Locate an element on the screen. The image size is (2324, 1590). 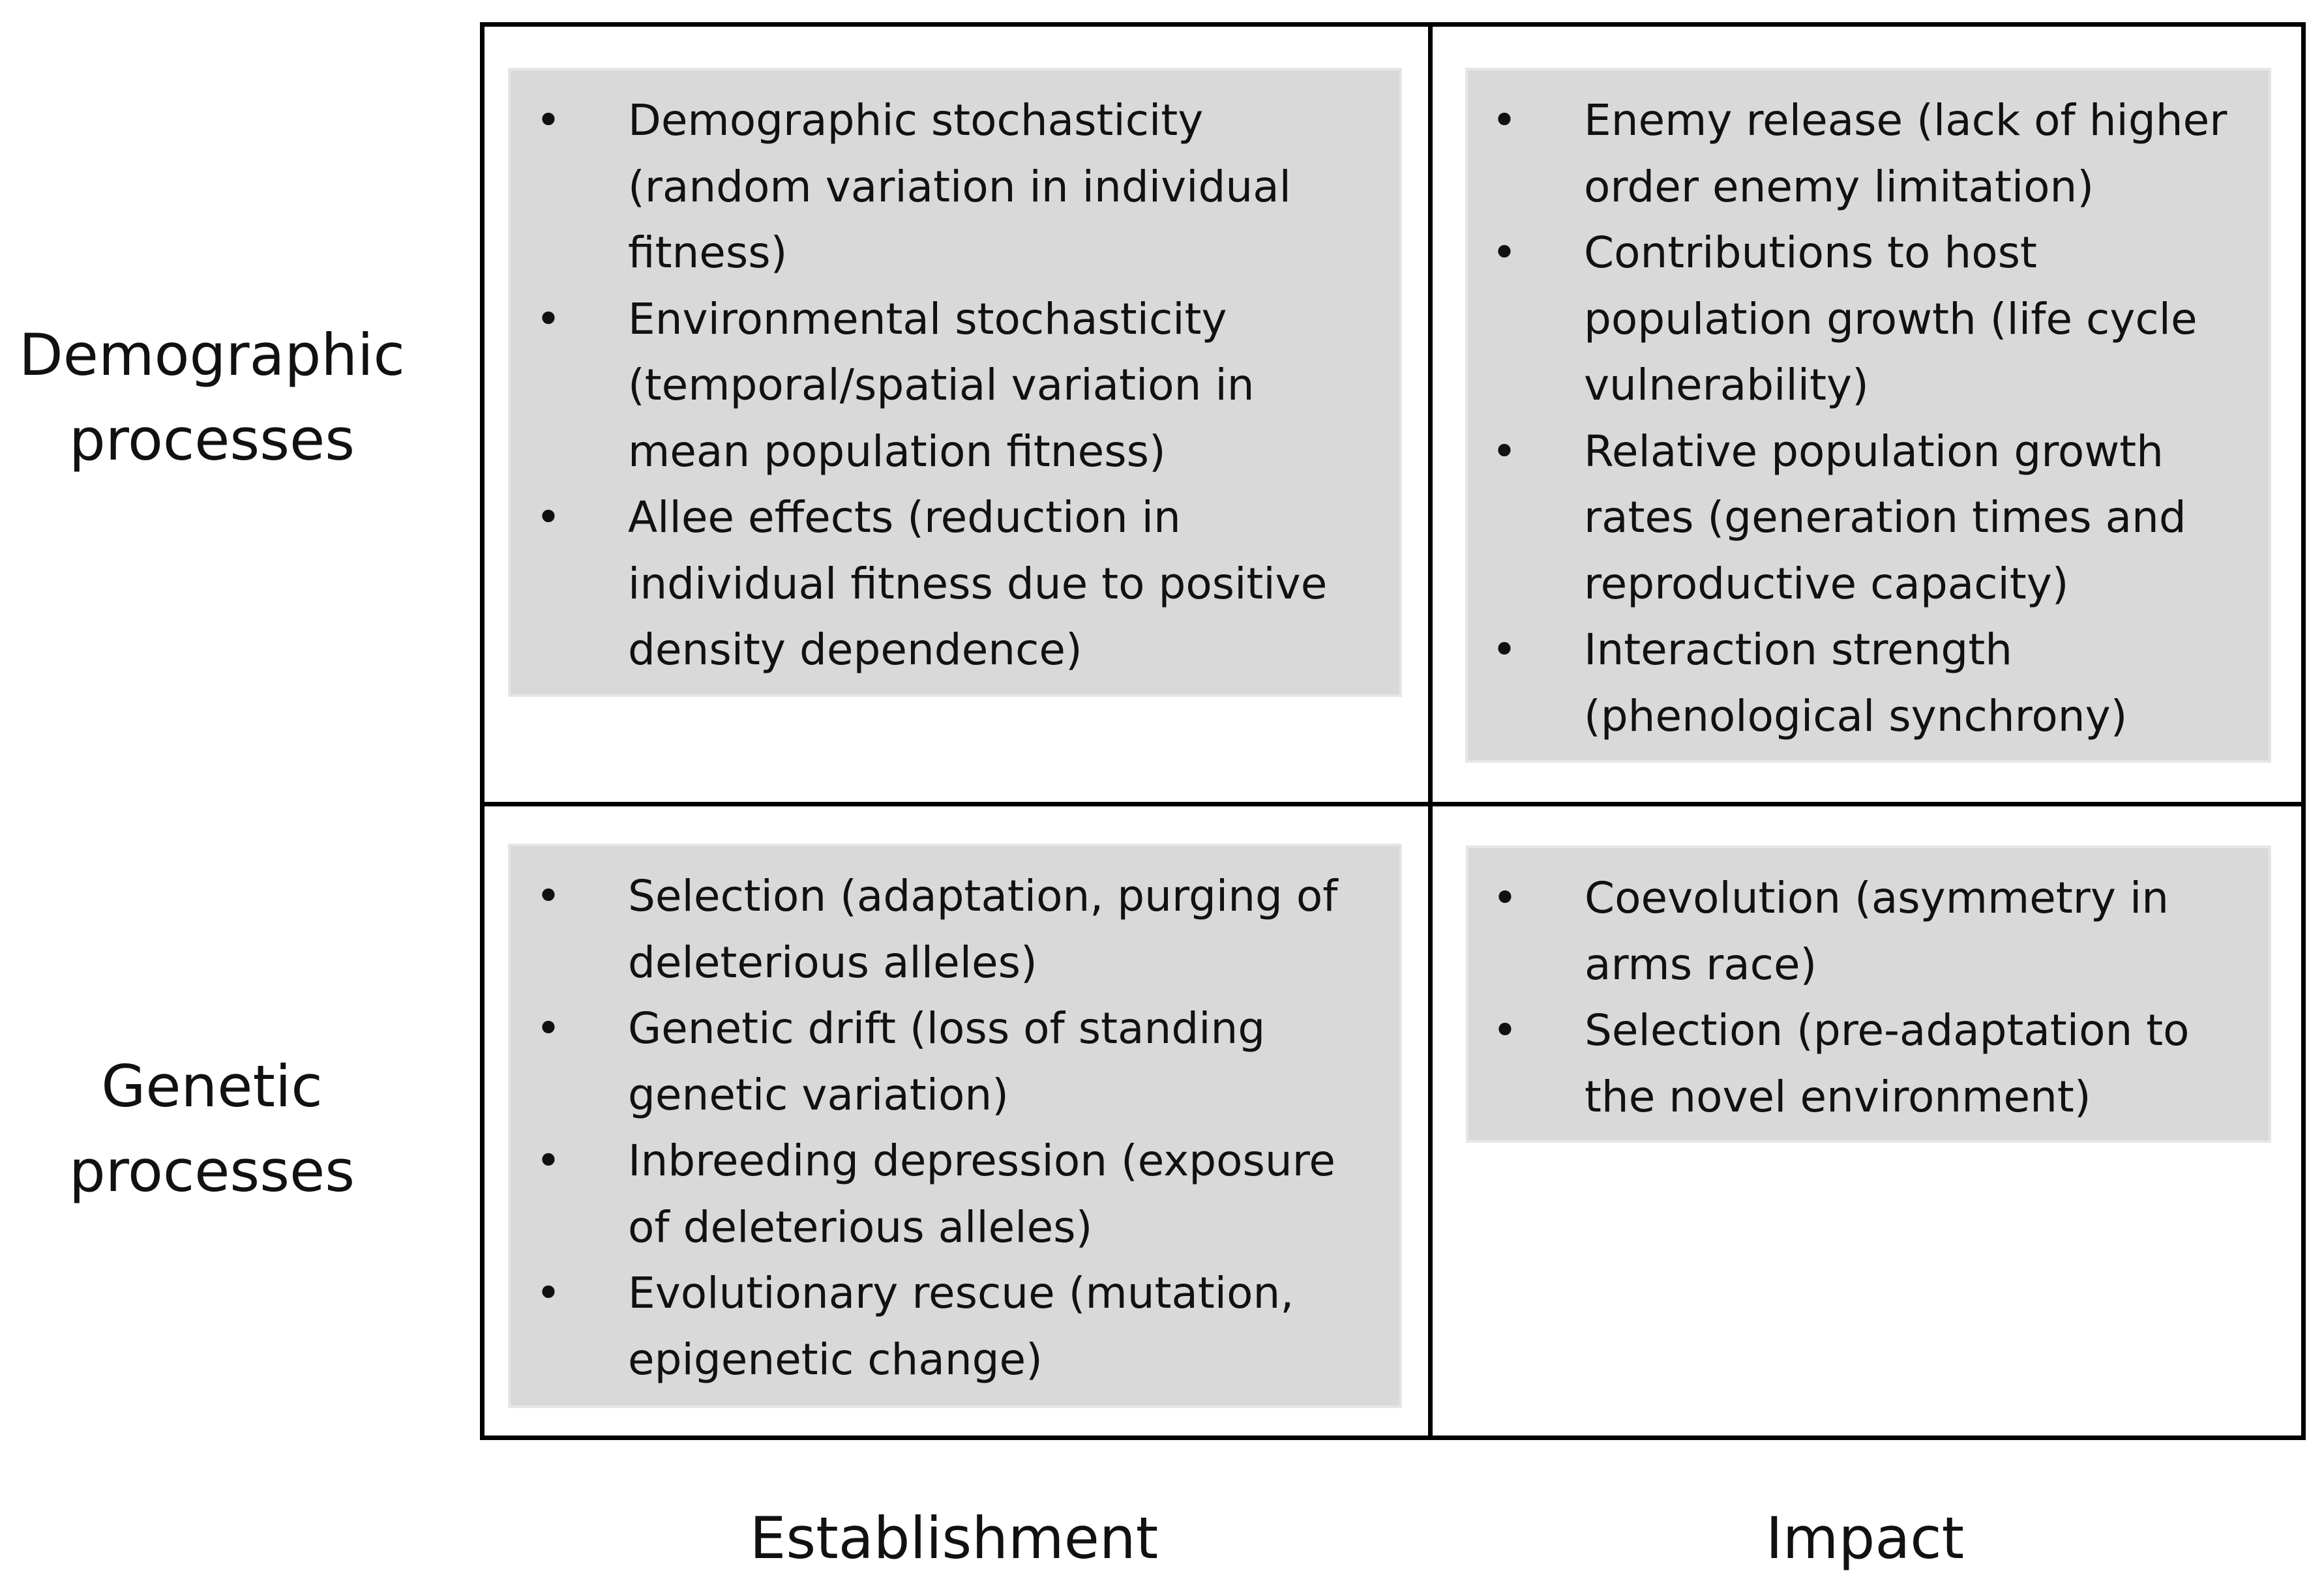
bullet-item-text: (phenological synchrony) is located at coordinates (1856, 715).